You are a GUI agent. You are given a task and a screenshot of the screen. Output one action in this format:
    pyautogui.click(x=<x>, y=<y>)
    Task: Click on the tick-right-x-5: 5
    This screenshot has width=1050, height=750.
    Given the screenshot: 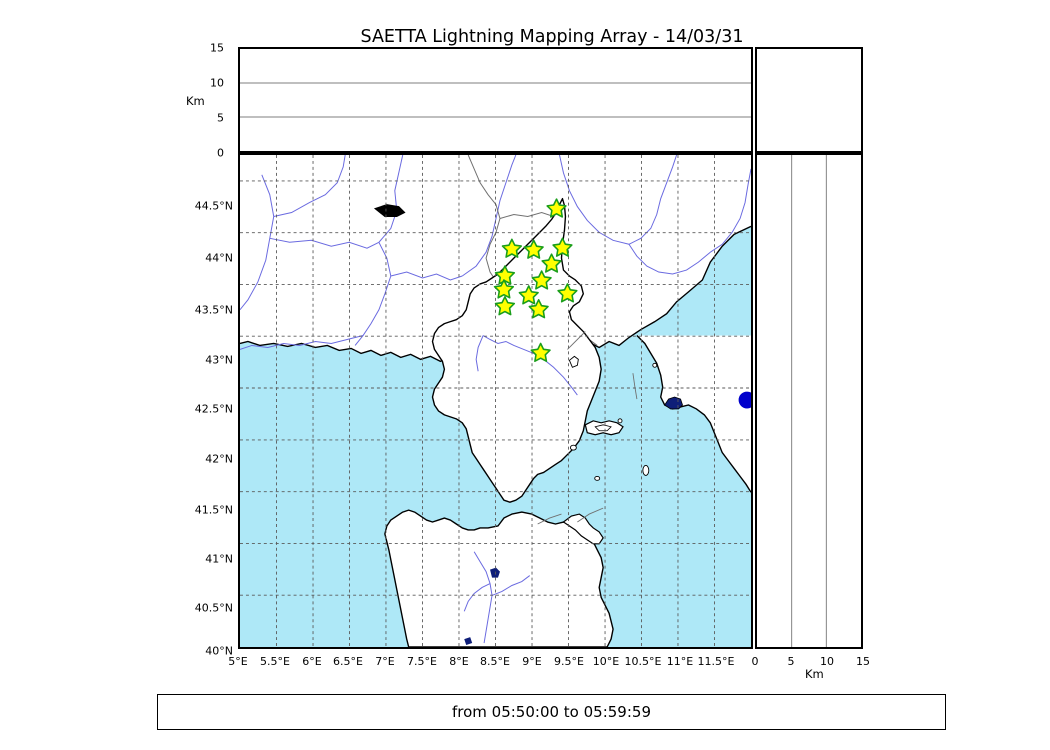 What is the action you would take?
    pyautogui.click(x=791, y=661)
    